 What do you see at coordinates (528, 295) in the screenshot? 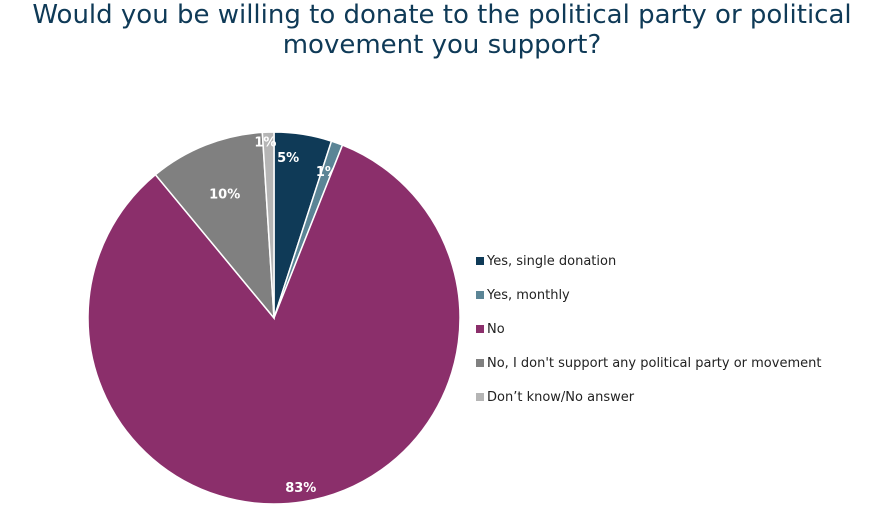
I see `legend-label-1: Yes, monthly` at bounding box center [528, 295].